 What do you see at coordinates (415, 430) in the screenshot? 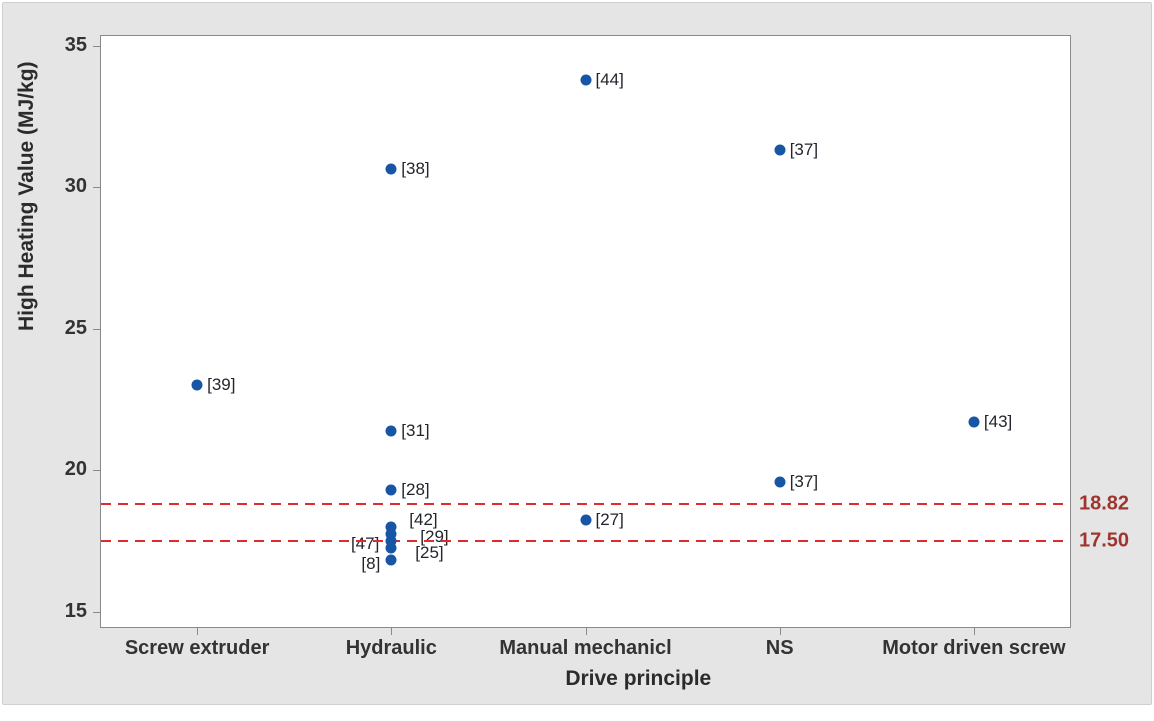
I see `point-label: [31]` at bounding box center [415, 430].